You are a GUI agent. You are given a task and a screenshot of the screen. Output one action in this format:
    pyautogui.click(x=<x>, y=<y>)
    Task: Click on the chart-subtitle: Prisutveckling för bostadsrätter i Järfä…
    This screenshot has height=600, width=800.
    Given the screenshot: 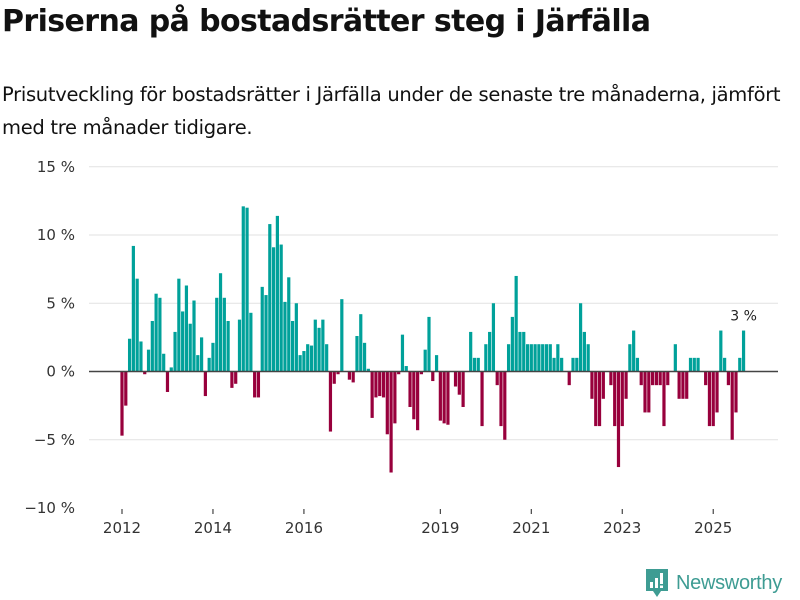 What is the action you would take?
    pyautogui.click(x=391, y=111)
    